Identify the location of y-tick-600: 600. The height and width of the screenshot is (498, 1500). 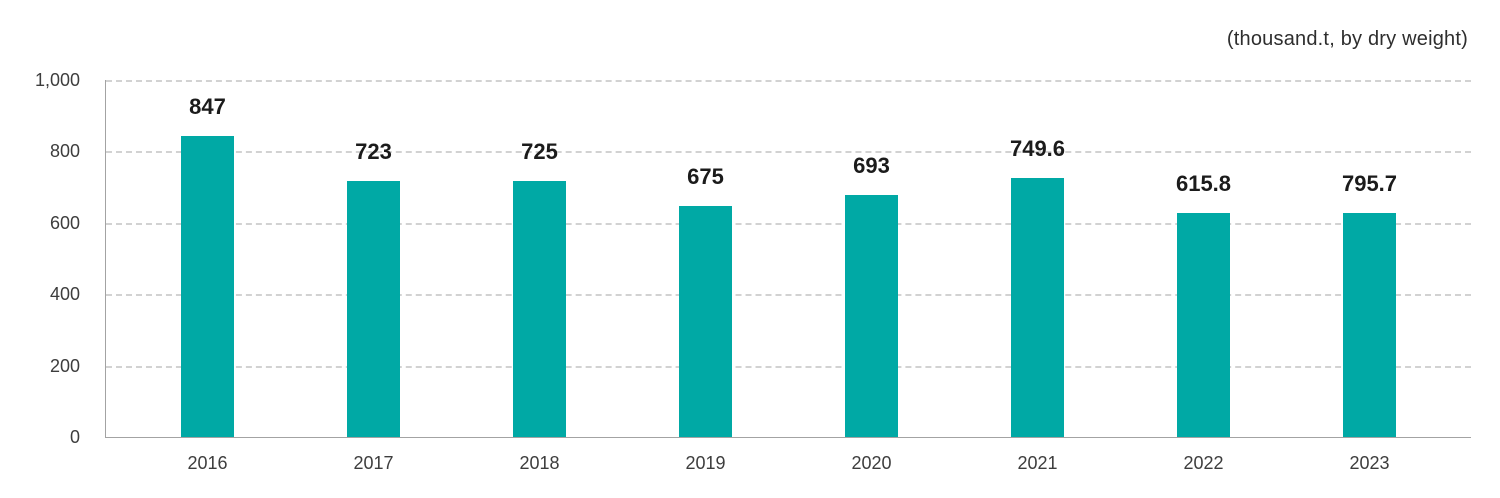
(64, 222).